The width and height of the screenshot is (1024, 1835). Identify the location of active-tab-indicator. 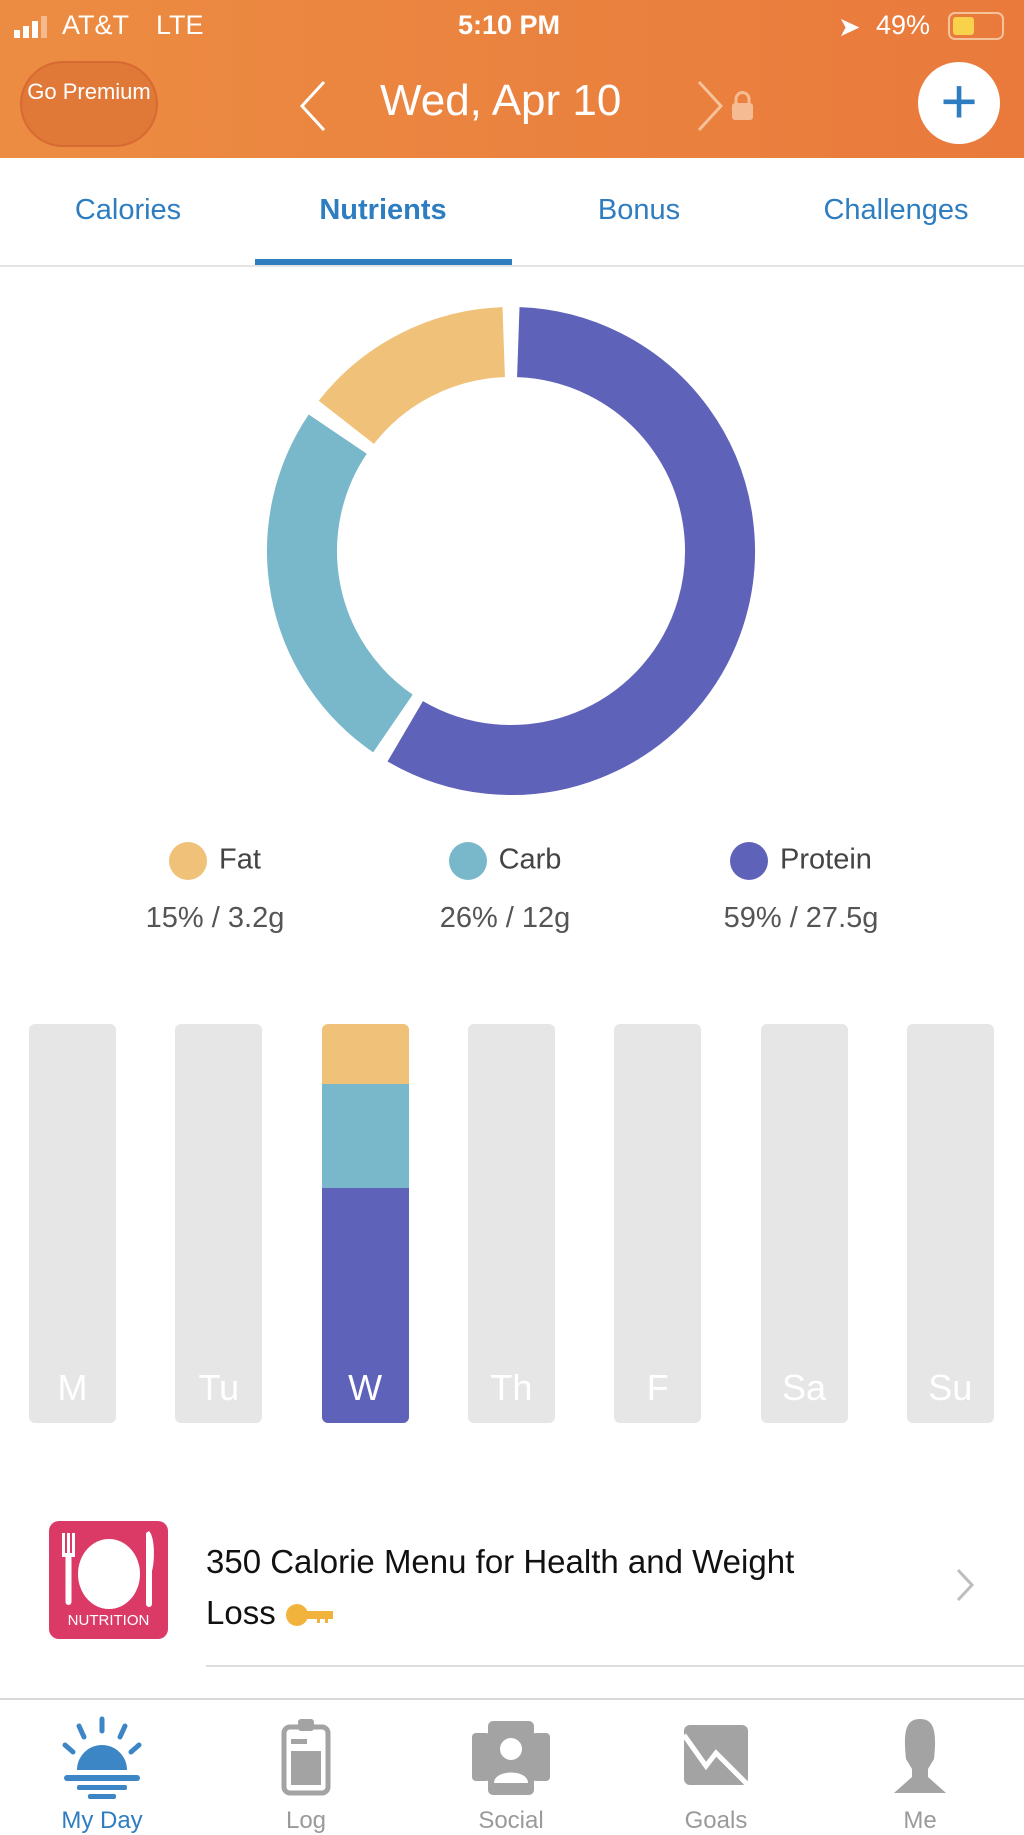
(383, 262).